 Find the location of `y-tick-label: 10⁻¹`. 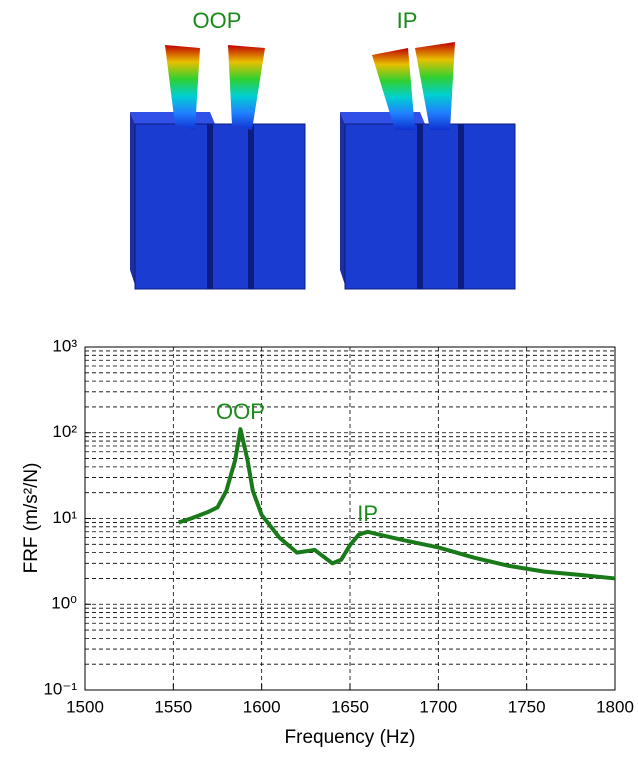

y-tick-label: 10⁻¹ is located at coordinates (60, 688).